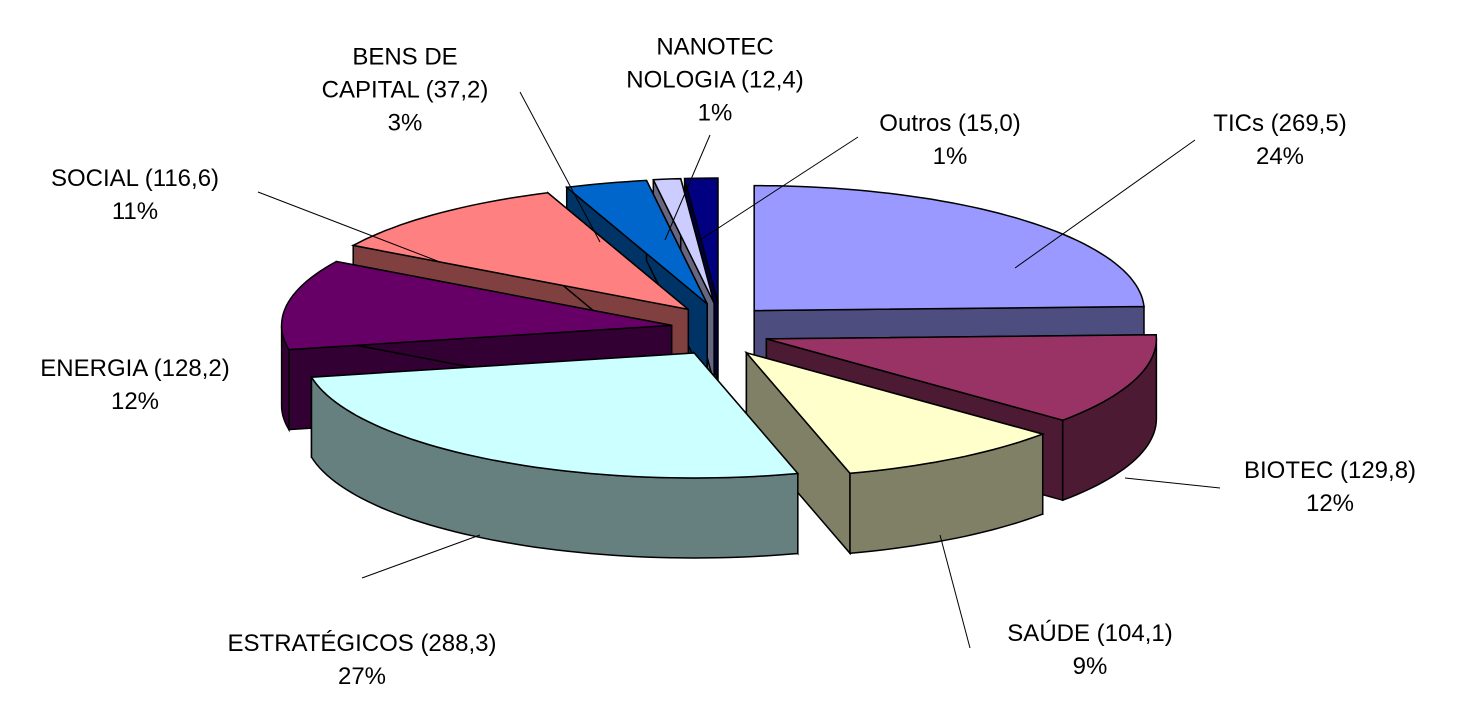 This screenshot has height=718, width=1457. Describe the element at coordinates (1090, 650) in the screenshot. I see `slice-label: SAÚDE (104,1) 9%` at that location.